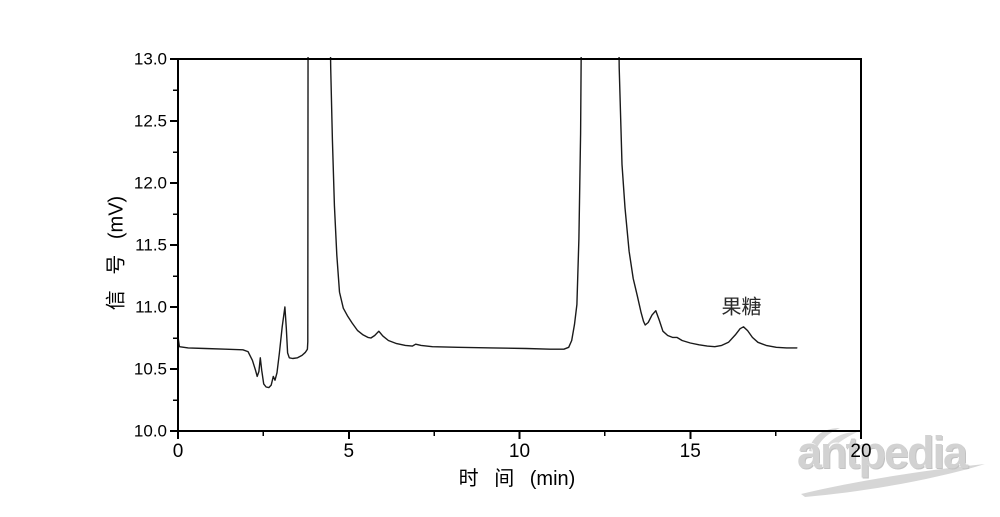  I want to click on watermark-logo: antpedia, so click(895, 467).